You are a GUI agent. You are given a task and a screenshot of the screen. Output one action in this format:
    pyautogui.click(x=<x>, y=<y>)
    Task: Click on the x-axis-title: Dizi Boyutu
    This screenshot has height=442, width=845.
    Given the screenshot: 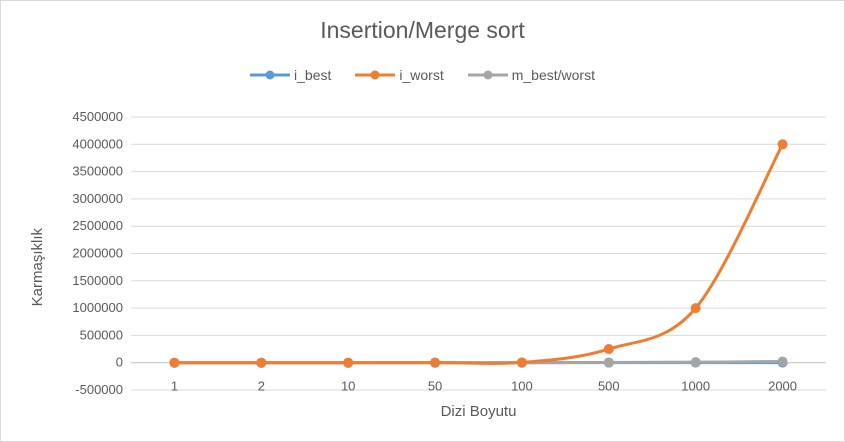 What is the action you would take?
    pyautogui.click(x=479, y=411)
    